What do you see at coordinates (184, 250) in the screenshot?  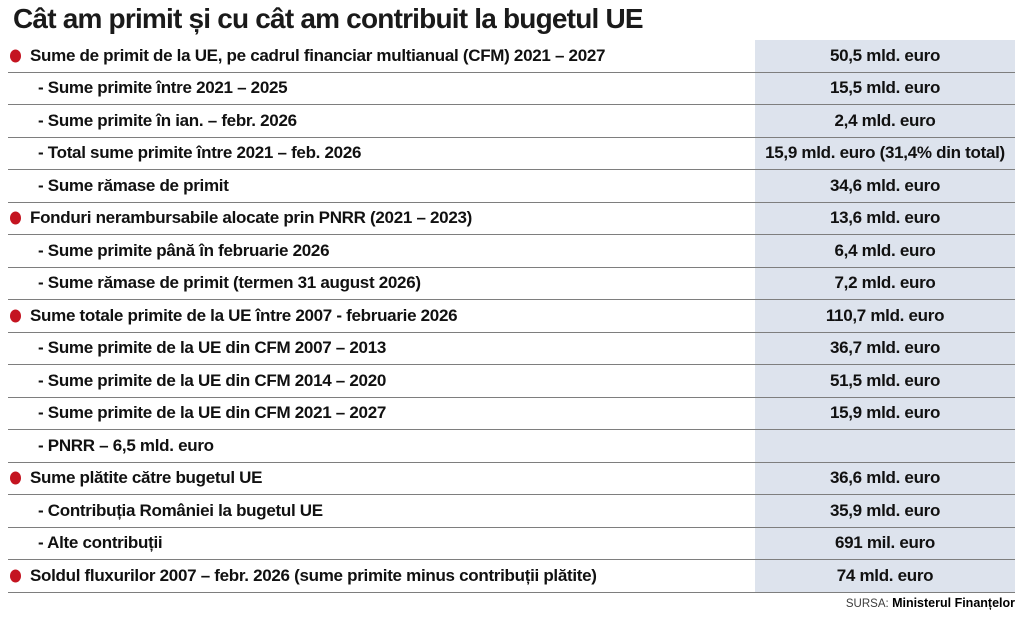 I see `row-label: - Sume primite până în februarie 2026` at bounding box center [184, 250].